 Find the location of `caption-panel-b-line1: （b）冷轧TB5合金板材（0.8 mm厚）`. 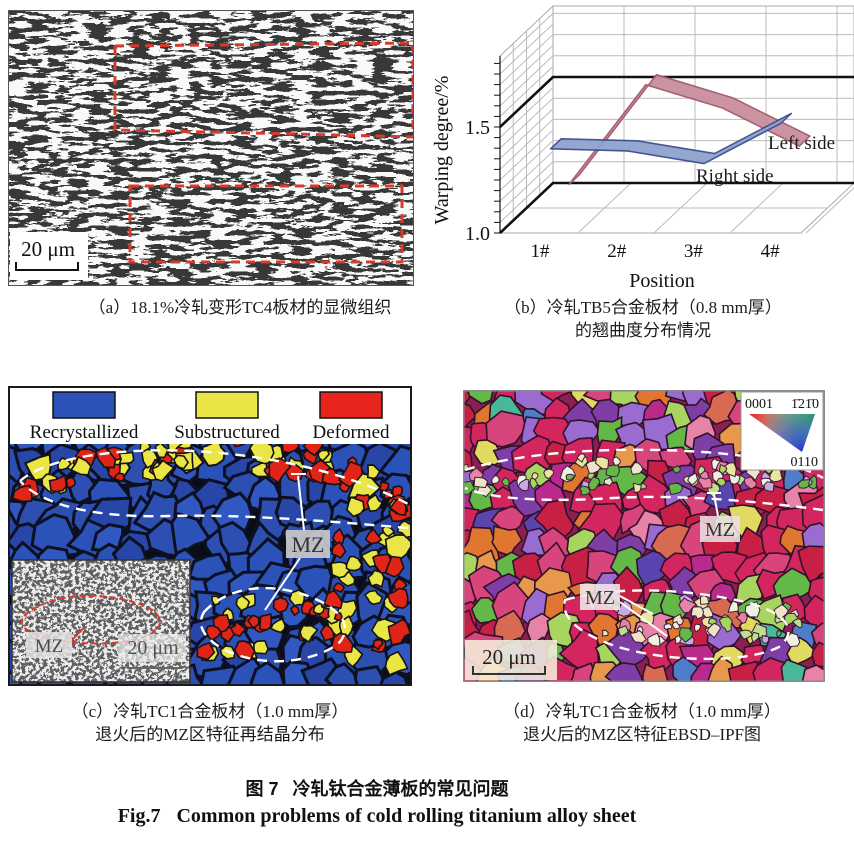

caption-panel-b-line1: （b）冷轧TB5合金板材（0.8 mm厚） is located at coordinates (643, 307).